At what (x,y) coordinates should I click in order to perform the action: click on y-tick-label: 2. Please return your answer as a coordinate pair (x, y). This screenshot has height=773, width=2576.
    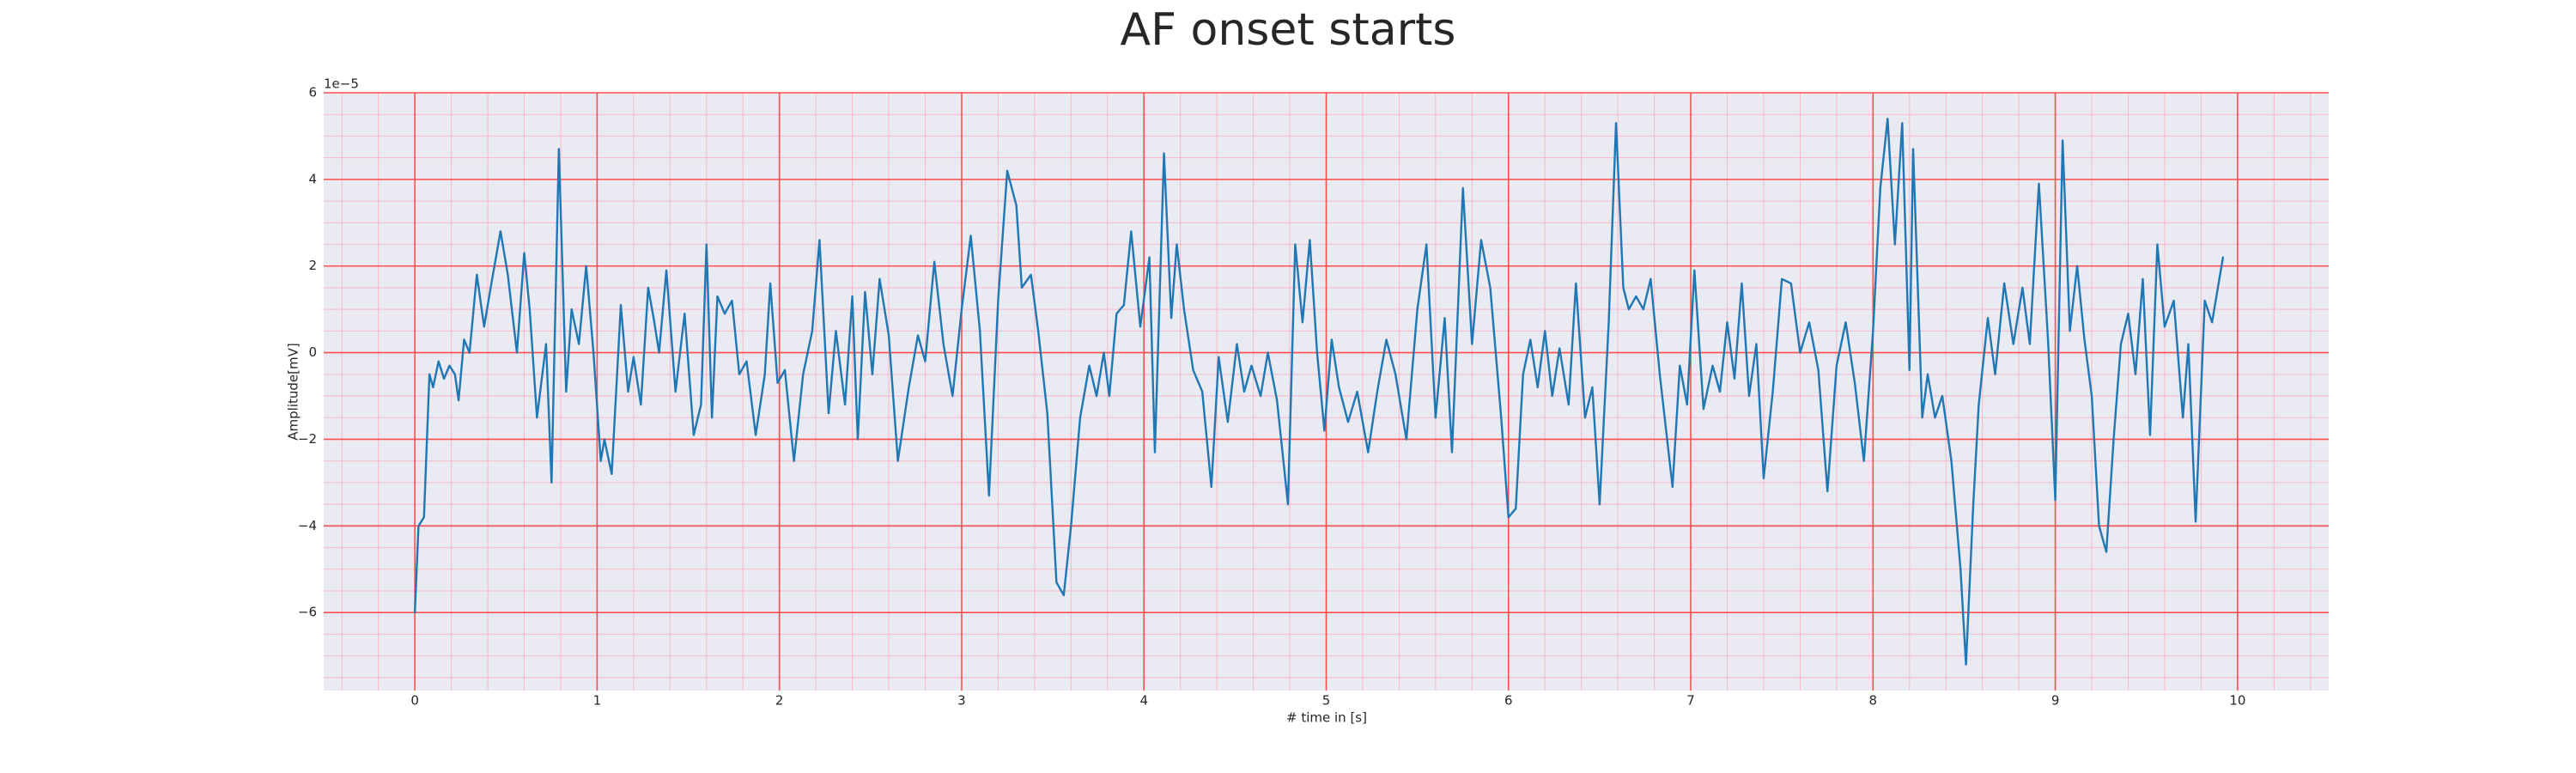
    Looking at the image, I should click on (312, 265).